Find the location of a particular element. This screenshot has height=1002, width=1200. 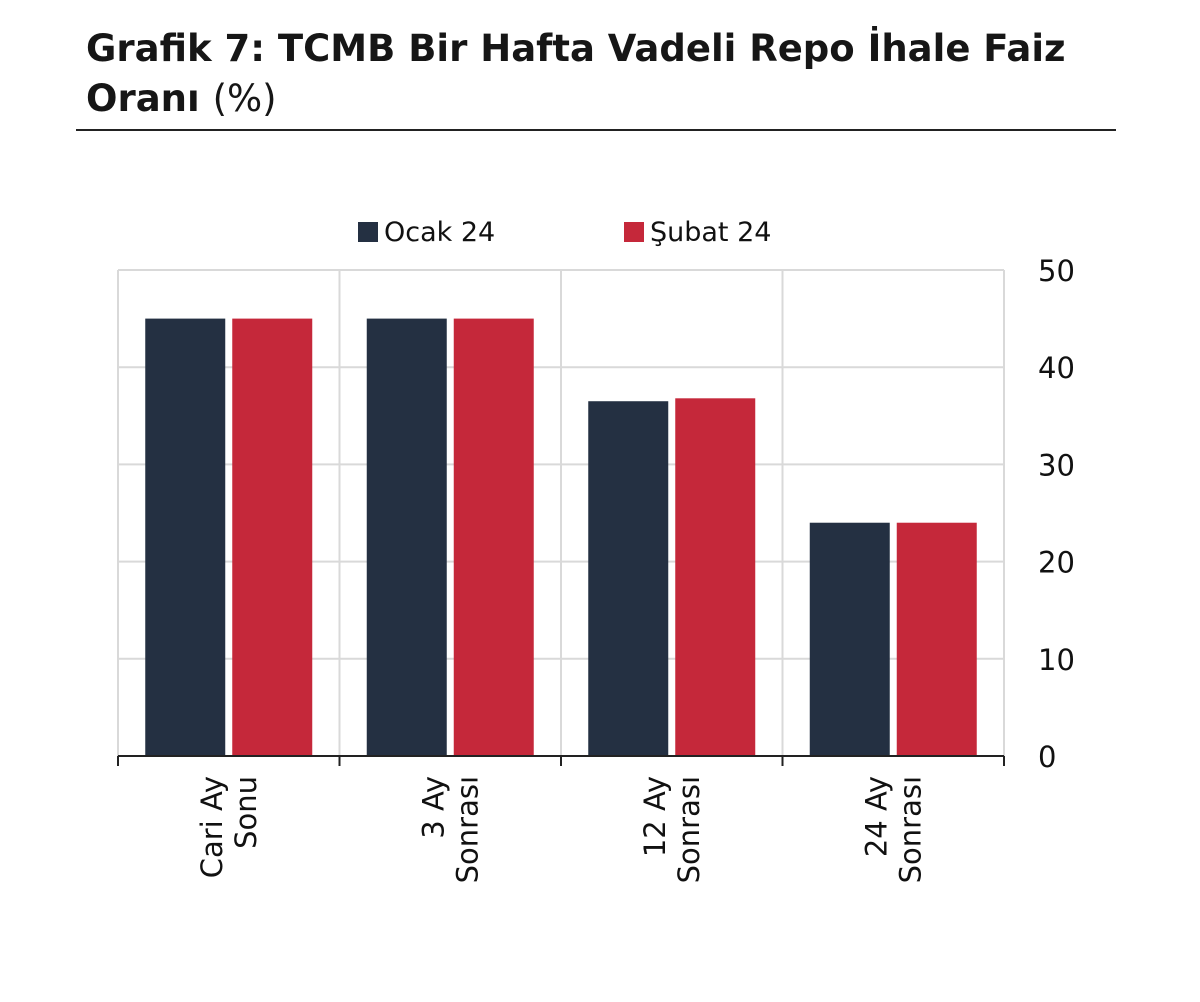

legend: Ocak 24 Şubat 24 is located at coordinates (564, 232).